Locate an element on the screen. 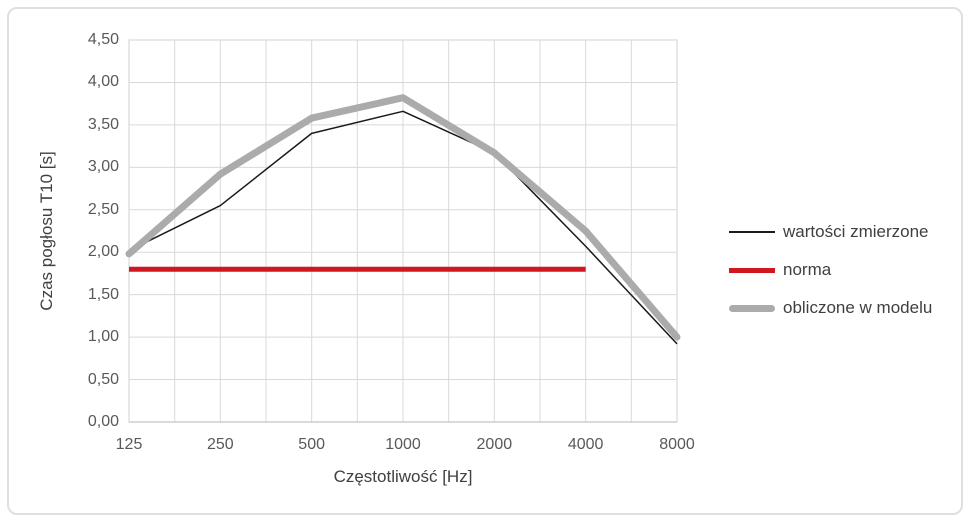  y-tick-label: 4,00 is located at coordinates (103, 82).